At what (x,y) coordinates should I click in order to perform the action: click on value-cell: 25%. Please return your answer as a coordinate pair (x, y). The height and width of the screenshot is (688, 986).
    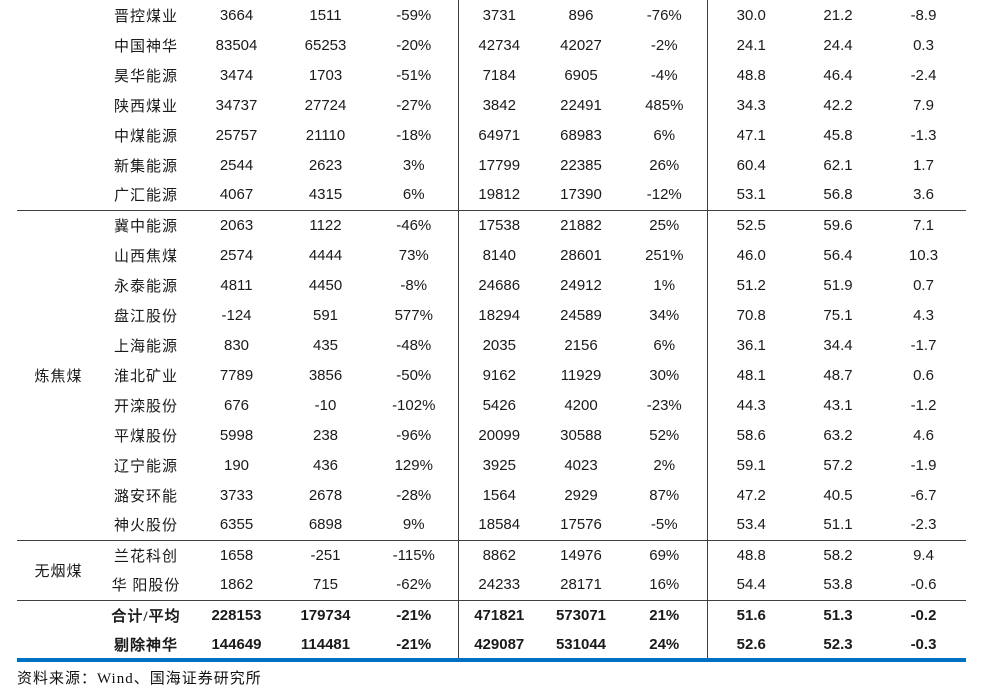
    Looking at the image, I should click on (665, 224).